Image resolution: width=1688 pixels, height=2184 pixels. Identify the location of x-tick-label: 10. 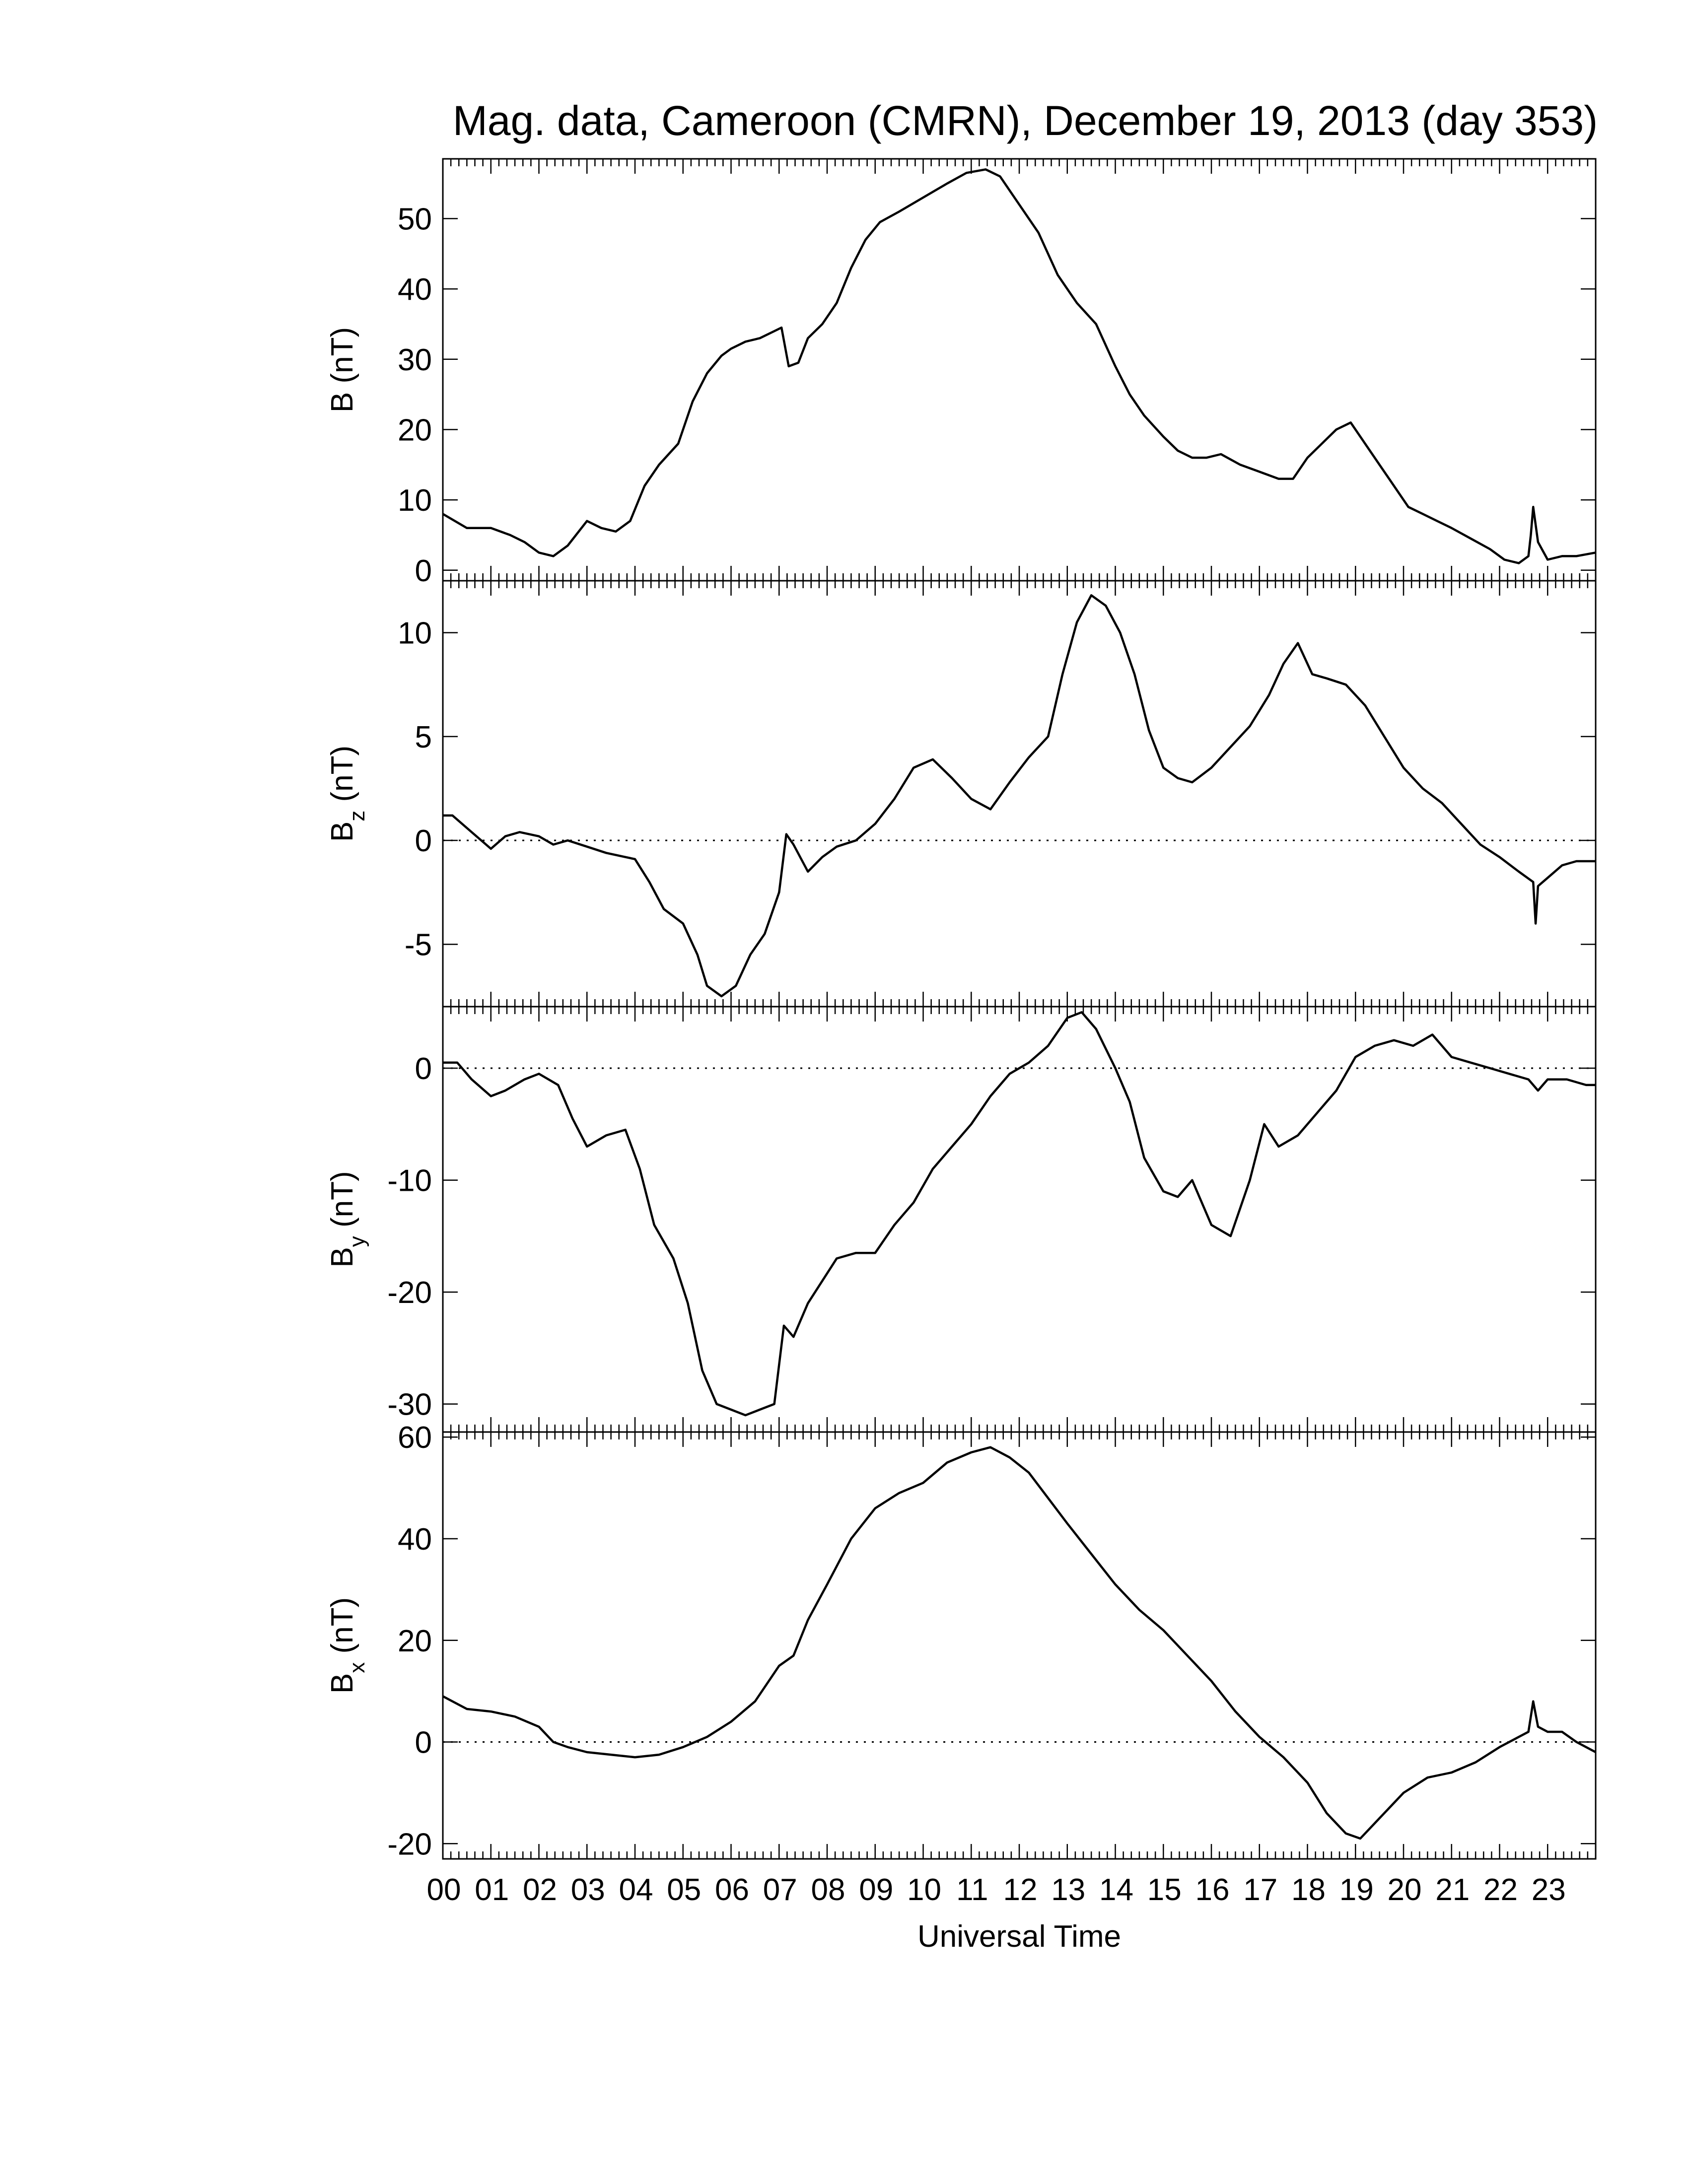
(924, 1890).